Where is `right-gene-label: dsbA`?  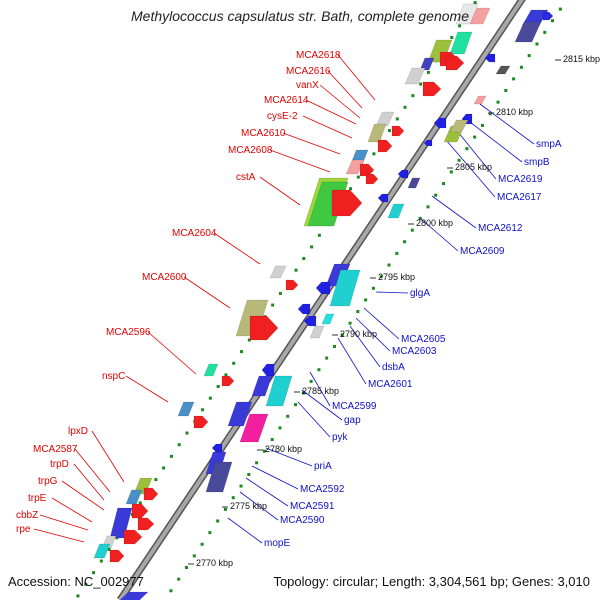 right-gene-label: dsbA is located at coordinates (393, 367).